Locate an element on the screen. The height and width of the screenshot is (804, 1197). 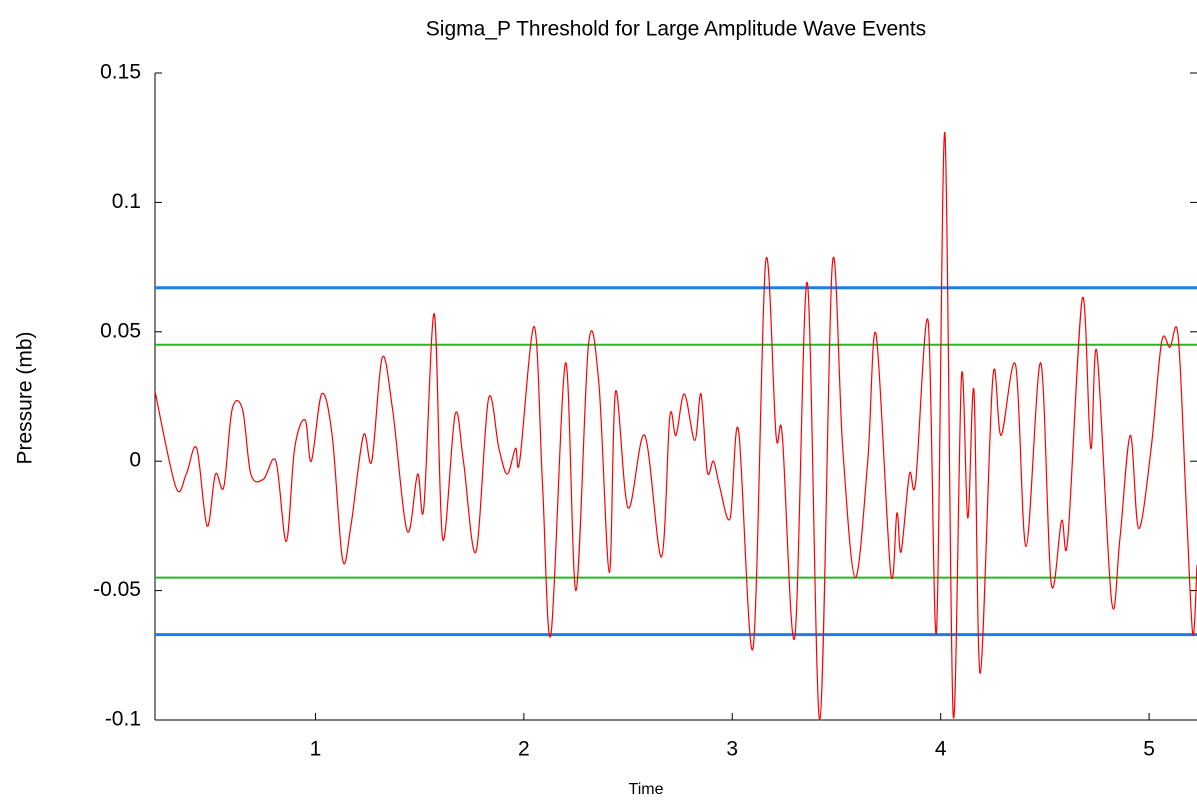
y-tick-label: 0 is located at coordinates (135, 460).